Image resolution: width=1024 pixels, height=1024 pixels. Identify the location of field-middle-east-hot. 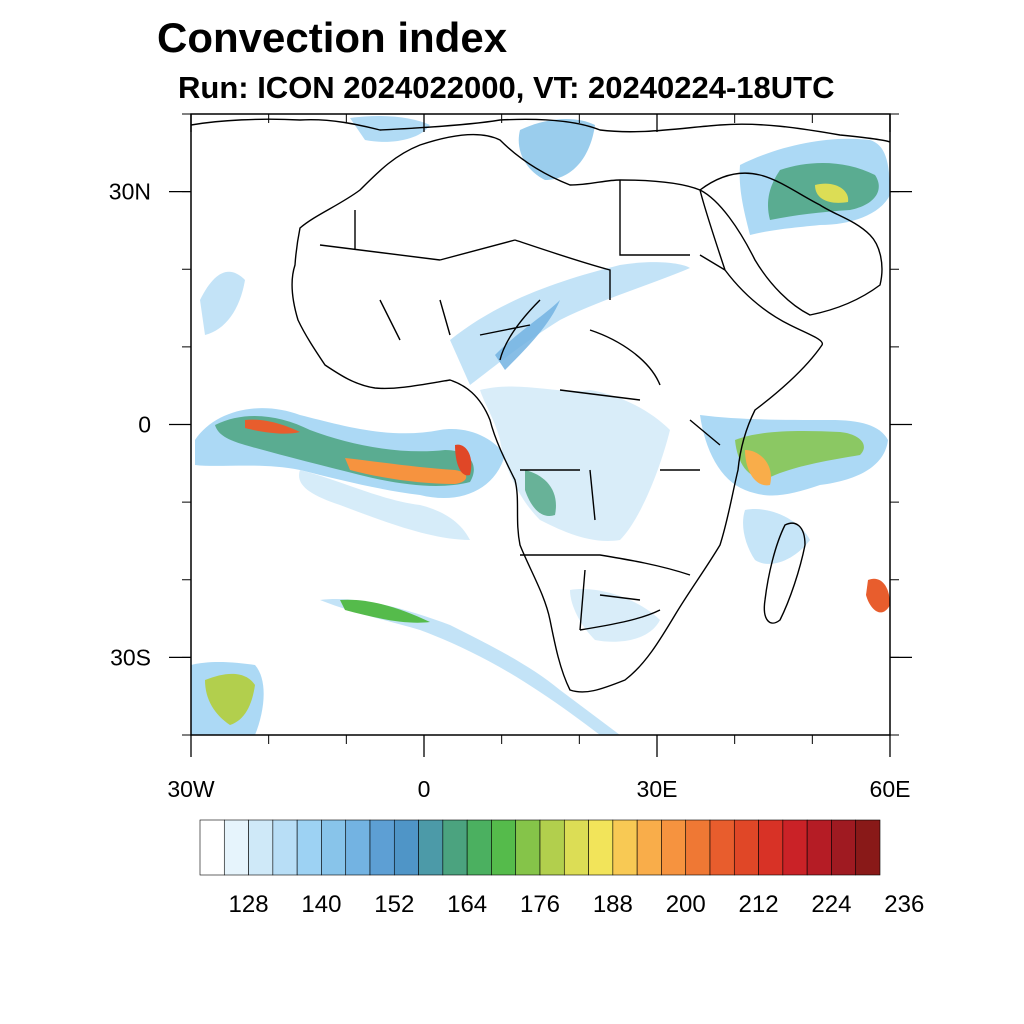
(832, 193).